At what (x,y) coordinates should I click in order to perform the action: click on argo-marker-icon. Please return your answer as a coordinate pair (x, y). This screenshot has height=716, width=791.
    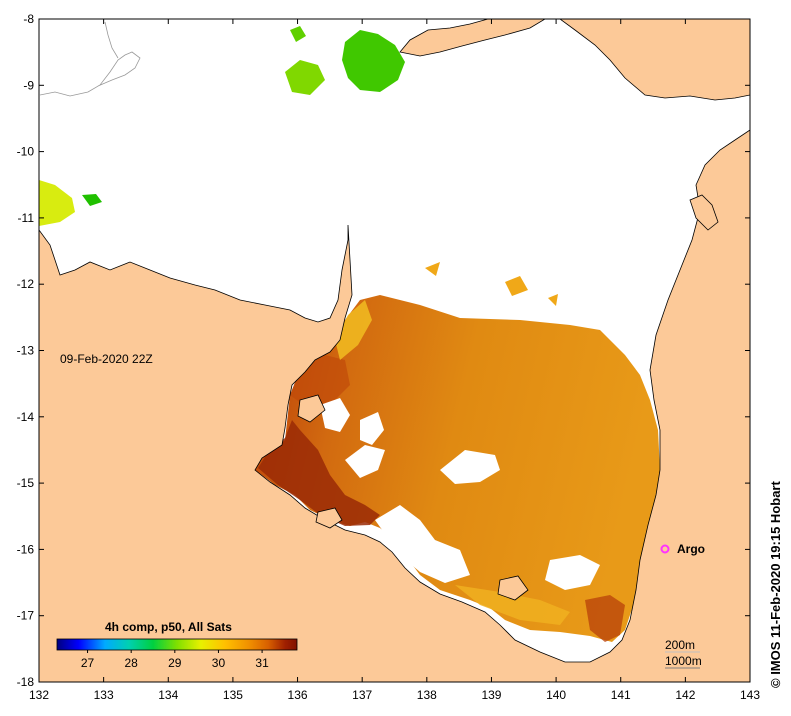
    Looking at the image, I should click on (665, 549).